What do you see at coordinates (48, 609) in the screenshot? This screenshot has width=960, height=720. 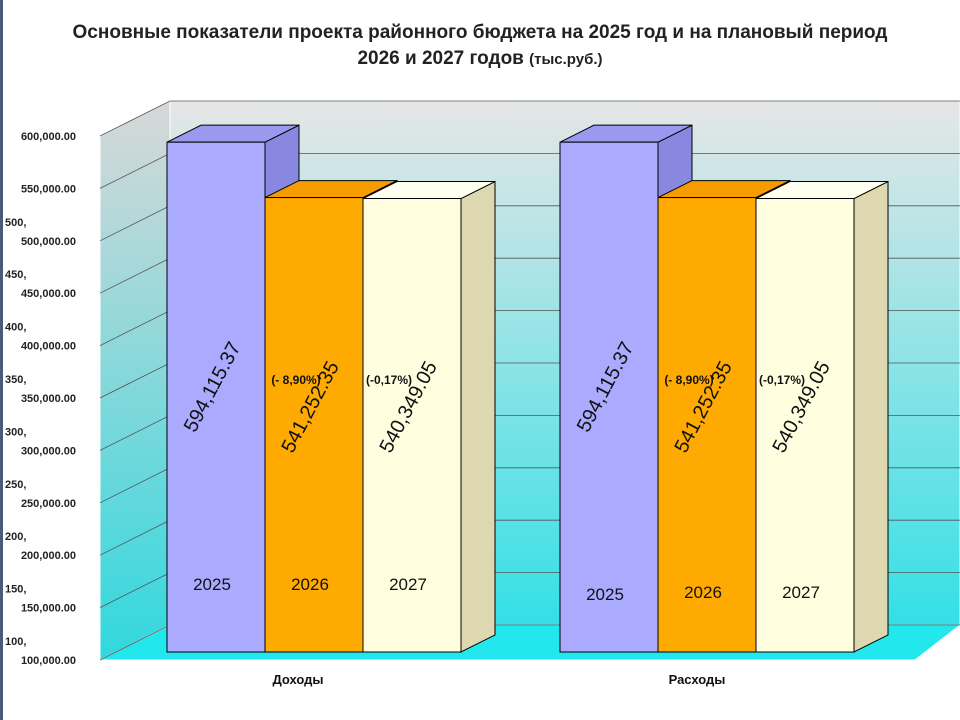 I see `y-tick-label: 150,000.00` at bounding box center [48, 609].